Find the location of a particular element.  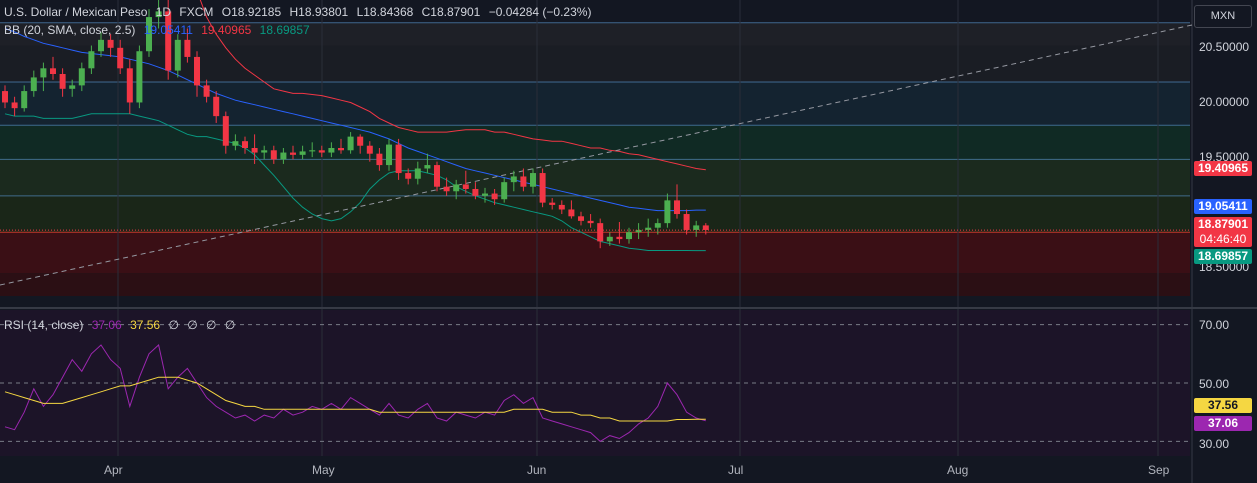

bb-basis-value: 19.05411 is located at coordinates (168, 30).